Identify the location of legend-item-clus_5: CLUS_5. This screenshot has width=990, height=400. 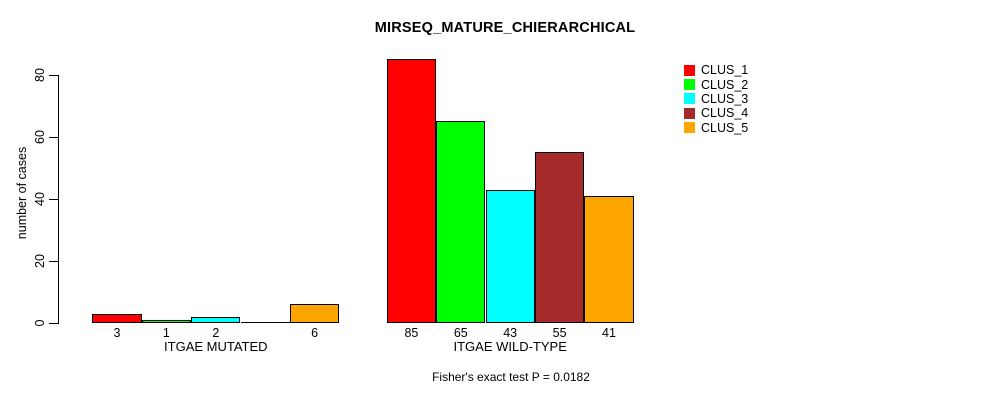
(716, 128).